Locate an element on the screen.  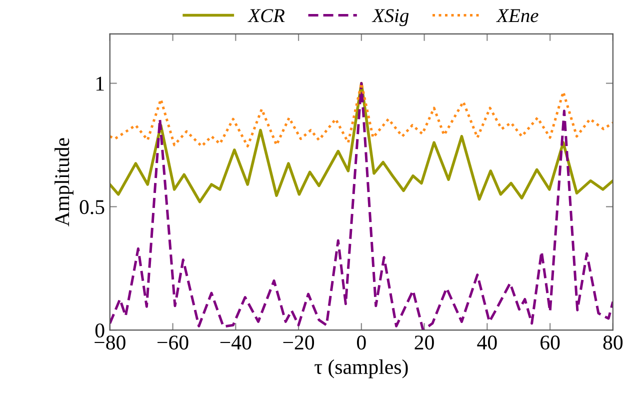
x-tick-label: −80 is located at coordinates (110, 343).